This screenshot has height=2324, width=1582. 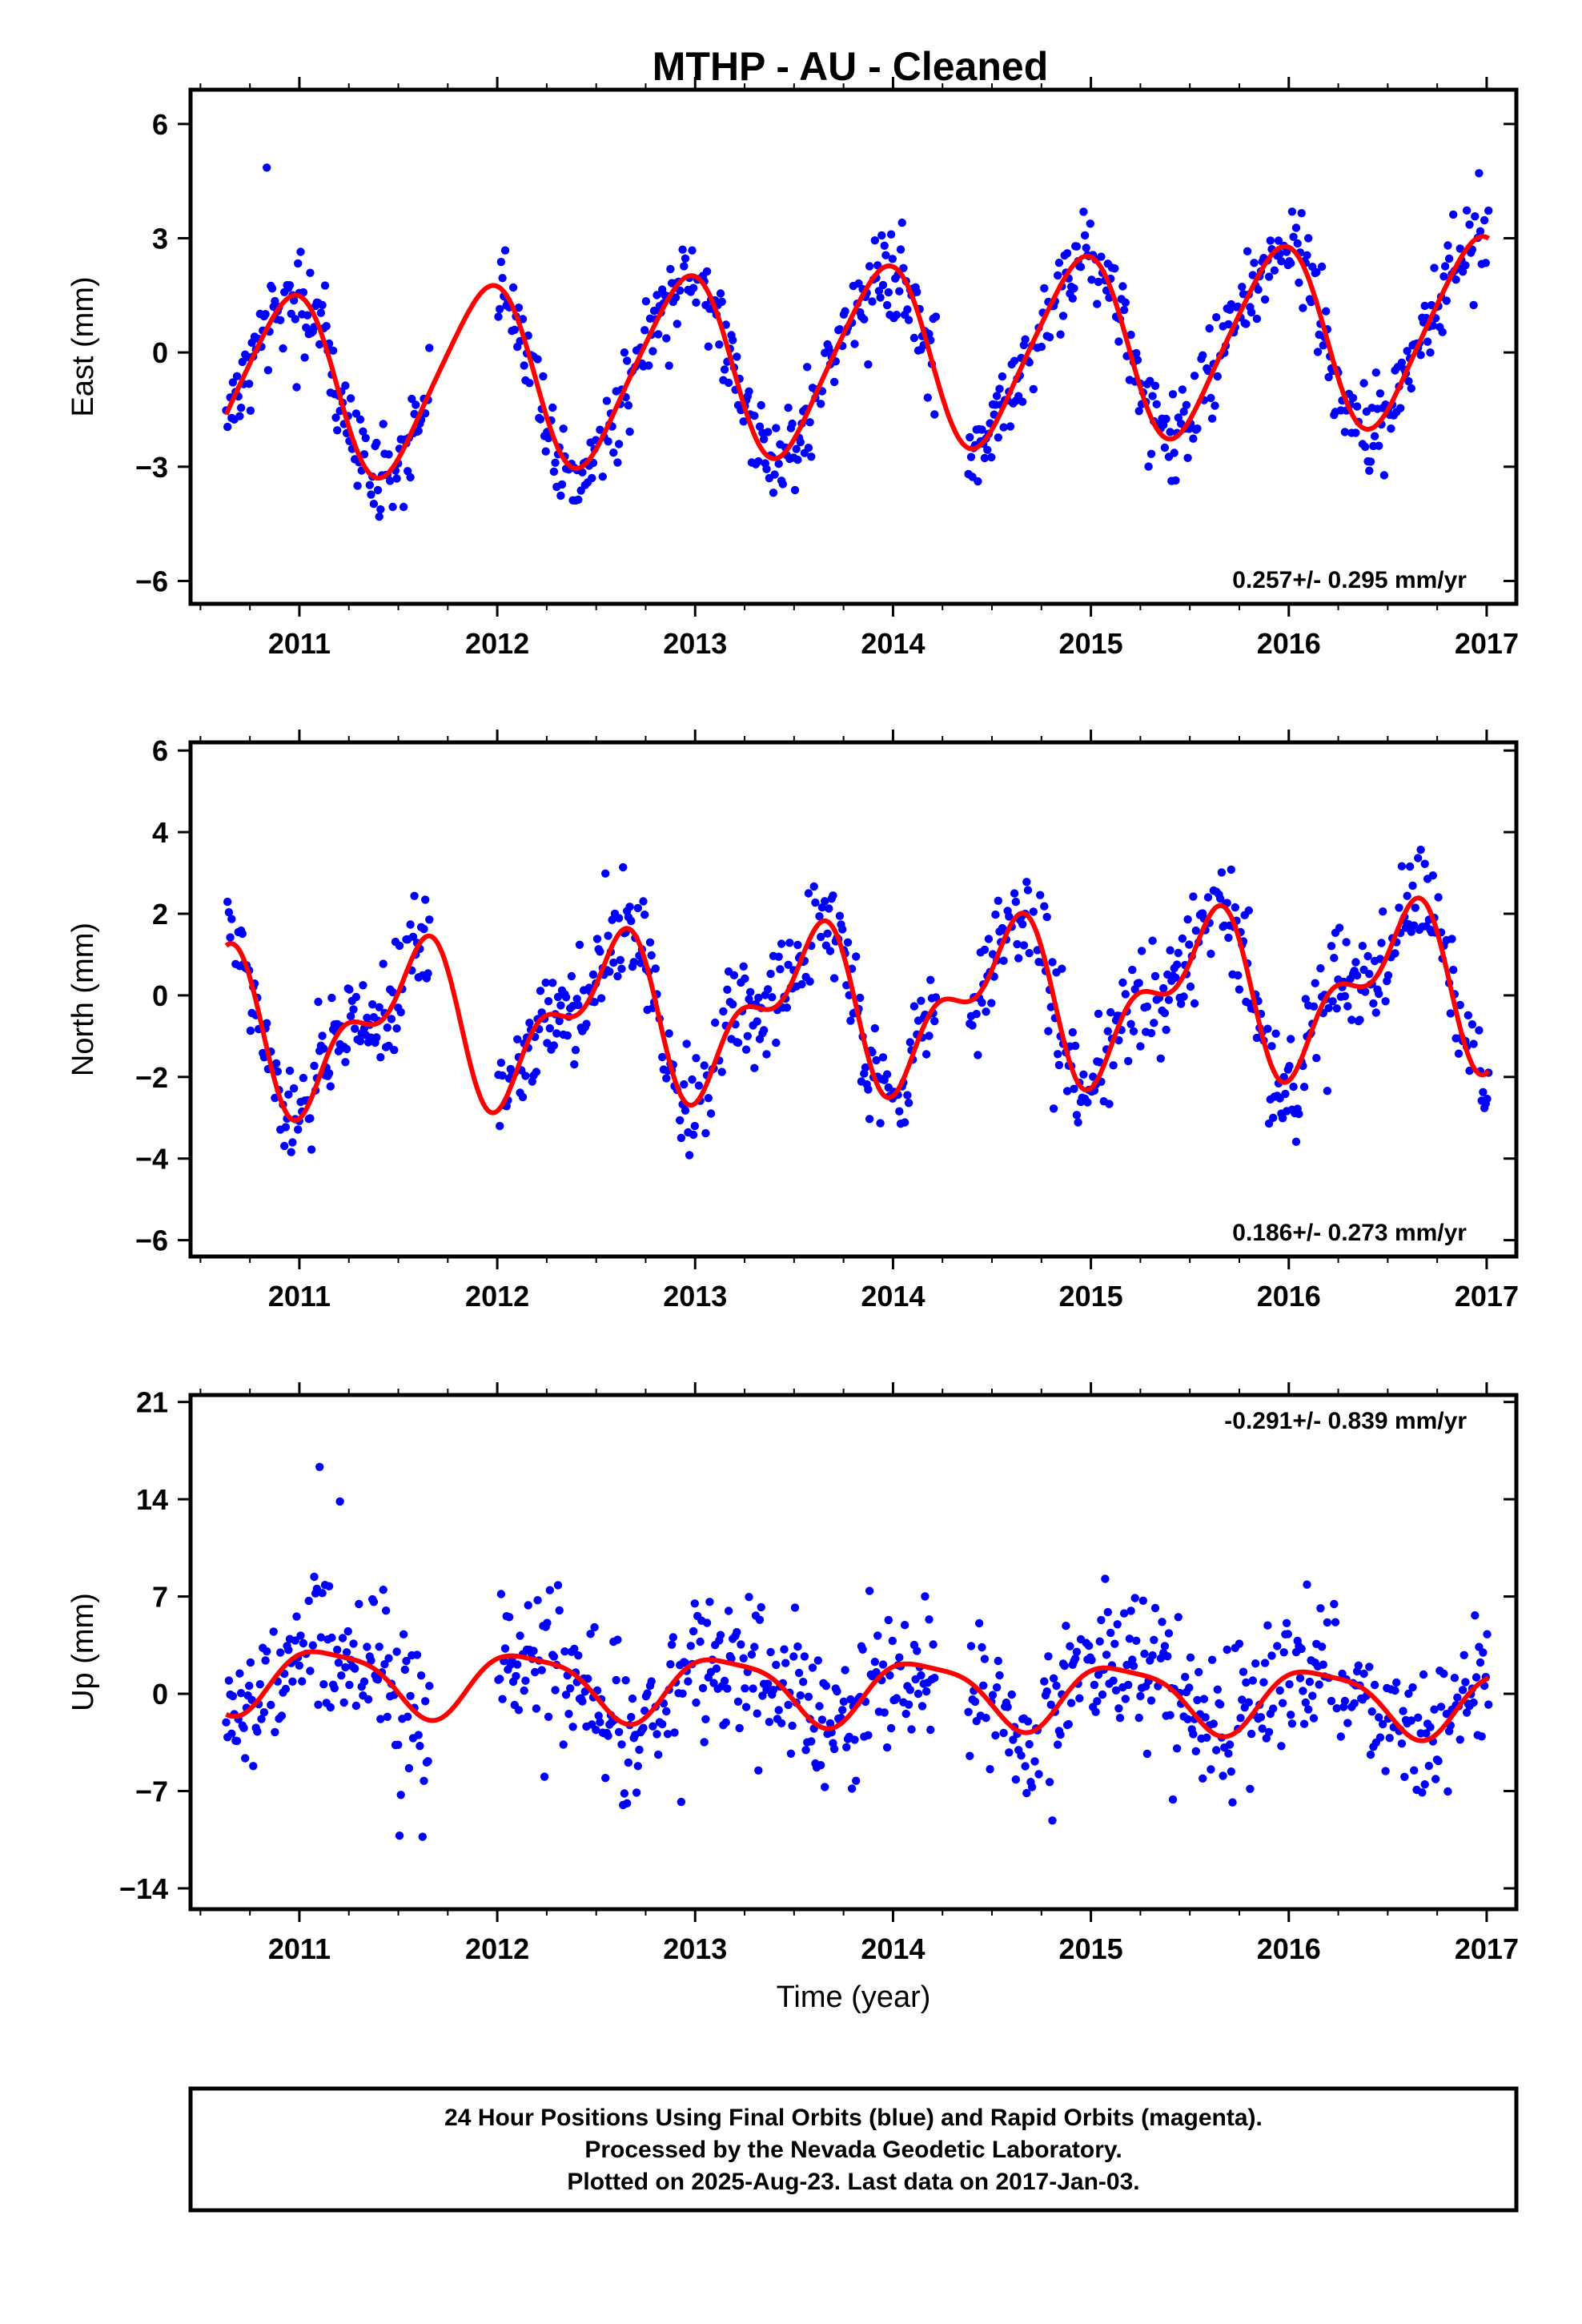 I want to click on x-tick-label: 2017, so click(x=1487, y=1296).